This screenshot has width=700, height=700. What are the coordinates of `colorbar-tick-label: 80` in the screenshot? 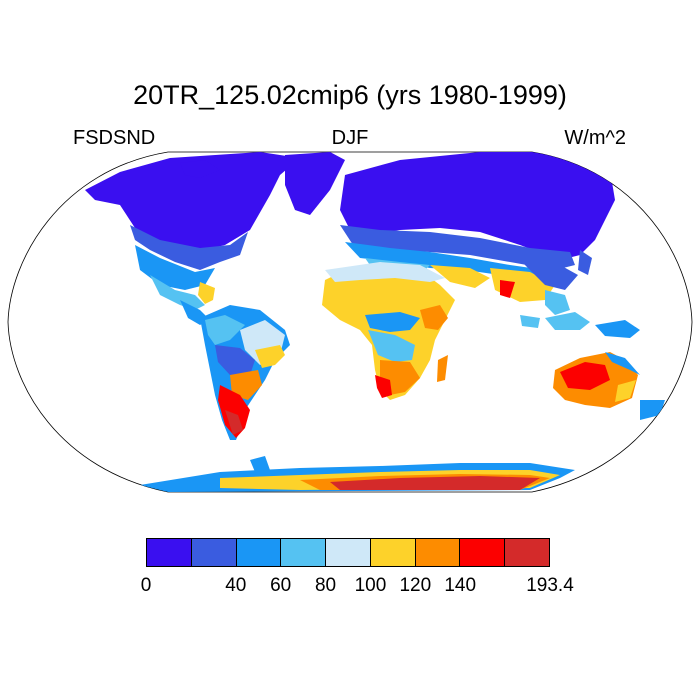 It's located at (325, 585).